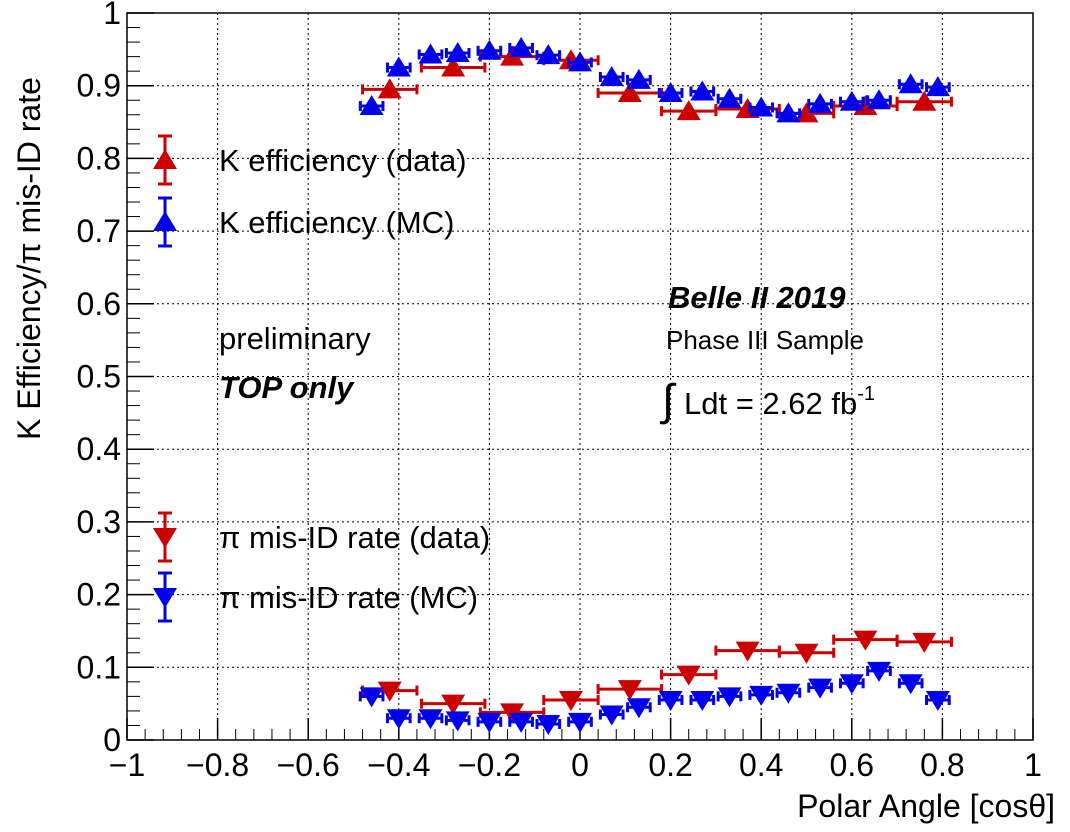 This screenshot has width=1070, height=832. I want to click on legend-label: π mis-ID rate (data), so click(354, 537).